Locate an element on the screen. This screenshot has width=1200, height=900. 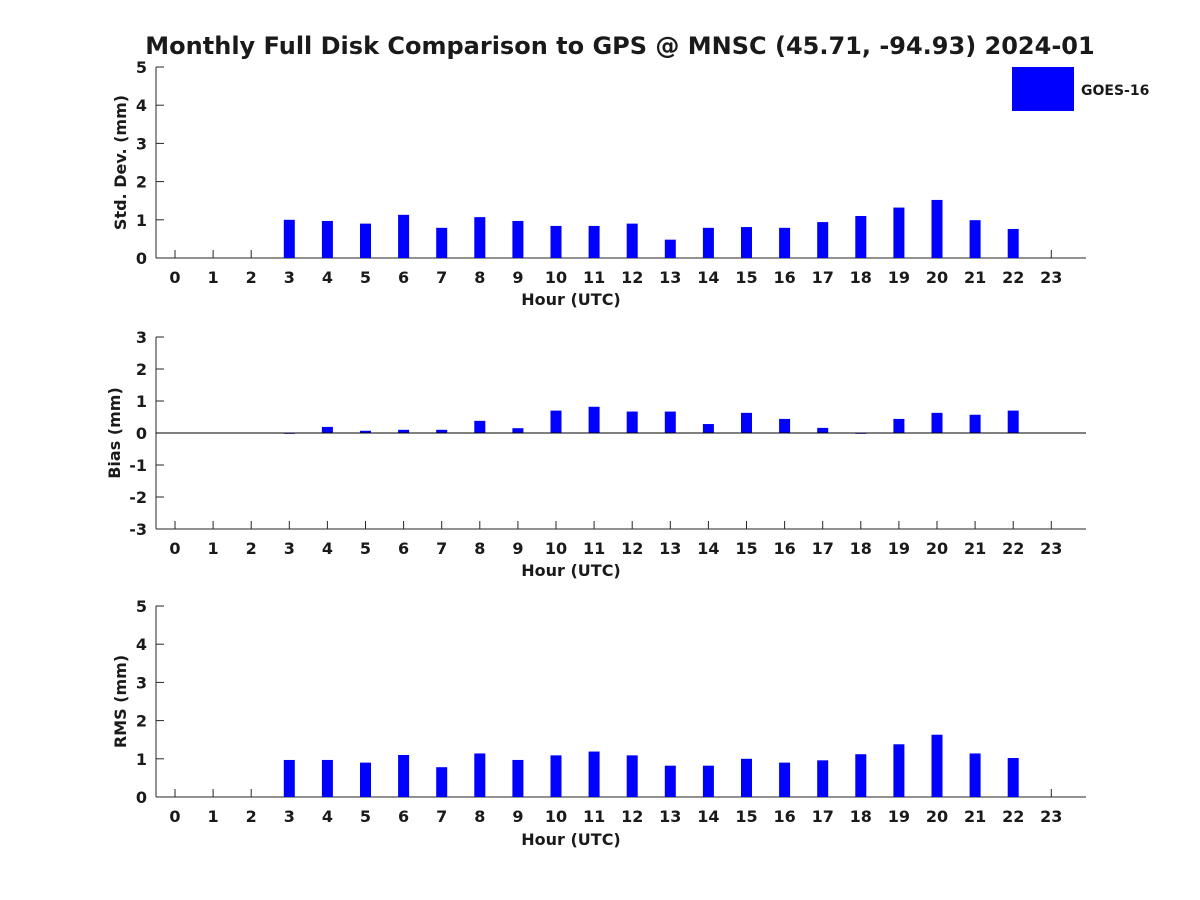
legend-swatch is located at coordinates (1043, 89).